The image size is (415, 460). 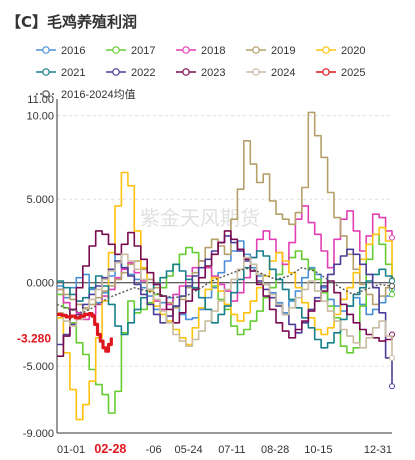 I want to click on current-value-label: -3.280, so click(x=34, y=338).